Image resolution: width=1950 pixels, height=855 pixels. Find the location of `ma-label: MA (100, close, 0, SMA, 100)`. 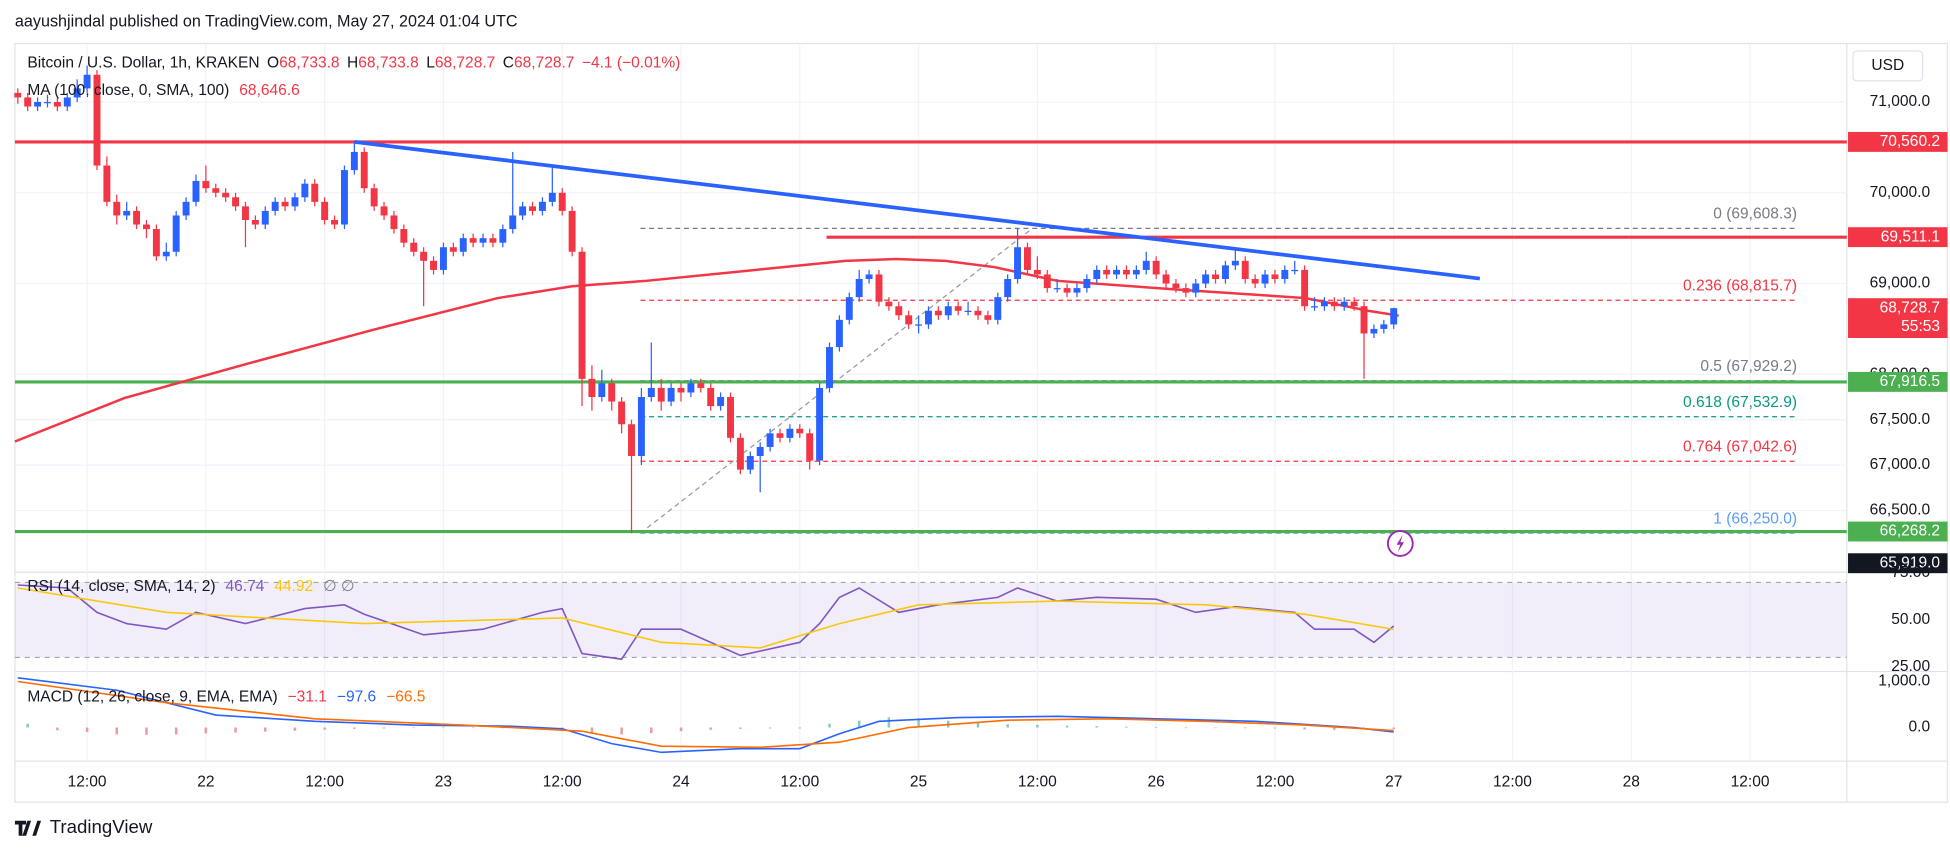

ma-label: MA (100, close, 0, SMA, 100) is located at coordinates (128, 90).